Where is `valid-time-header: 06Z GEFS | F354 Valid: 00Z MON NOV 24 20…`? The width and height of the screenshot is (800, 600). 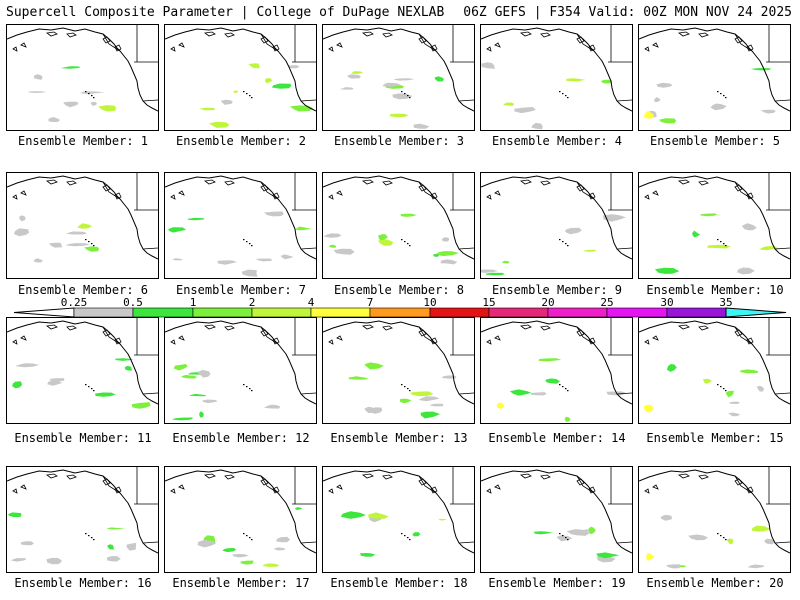
valid-time-header: 06Z GEFS | F354 Valid: 00Z MON NOV 24 20… is located at coordinates (627, 12).